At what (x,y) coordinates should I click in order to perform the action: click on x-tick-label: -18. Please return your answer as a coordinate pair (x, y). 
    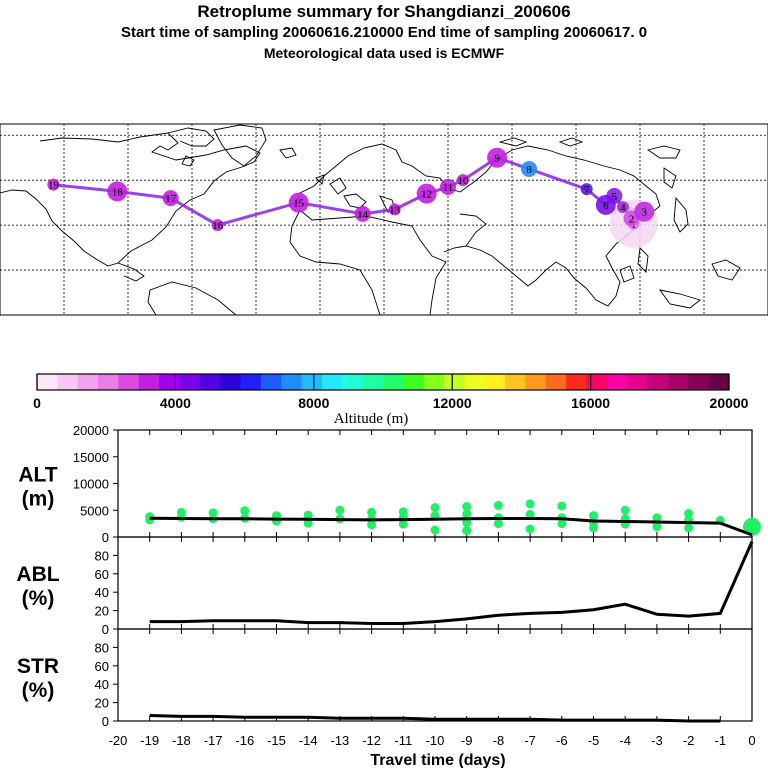
    Looking at the image, I should click on (181, 740).